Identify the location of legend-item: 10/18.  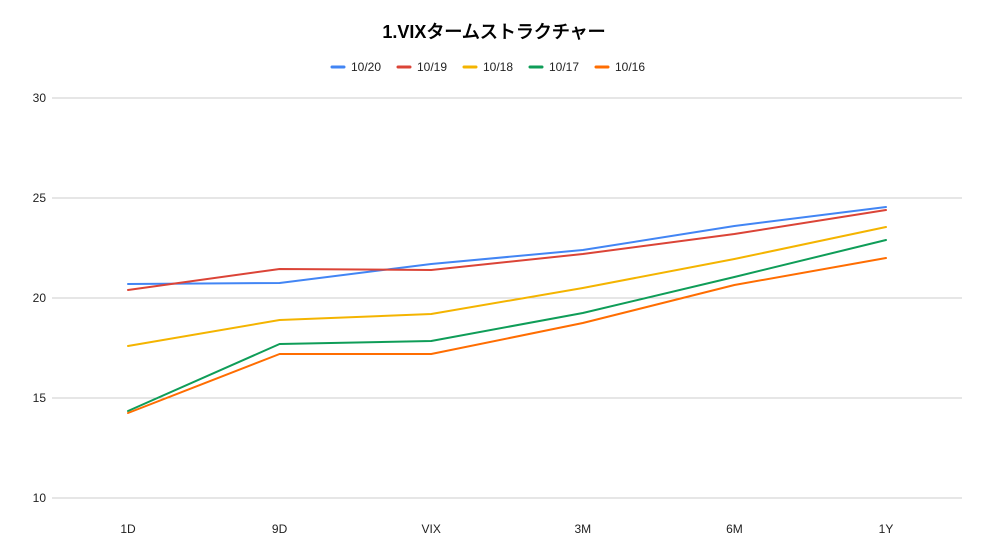
(487, 67).